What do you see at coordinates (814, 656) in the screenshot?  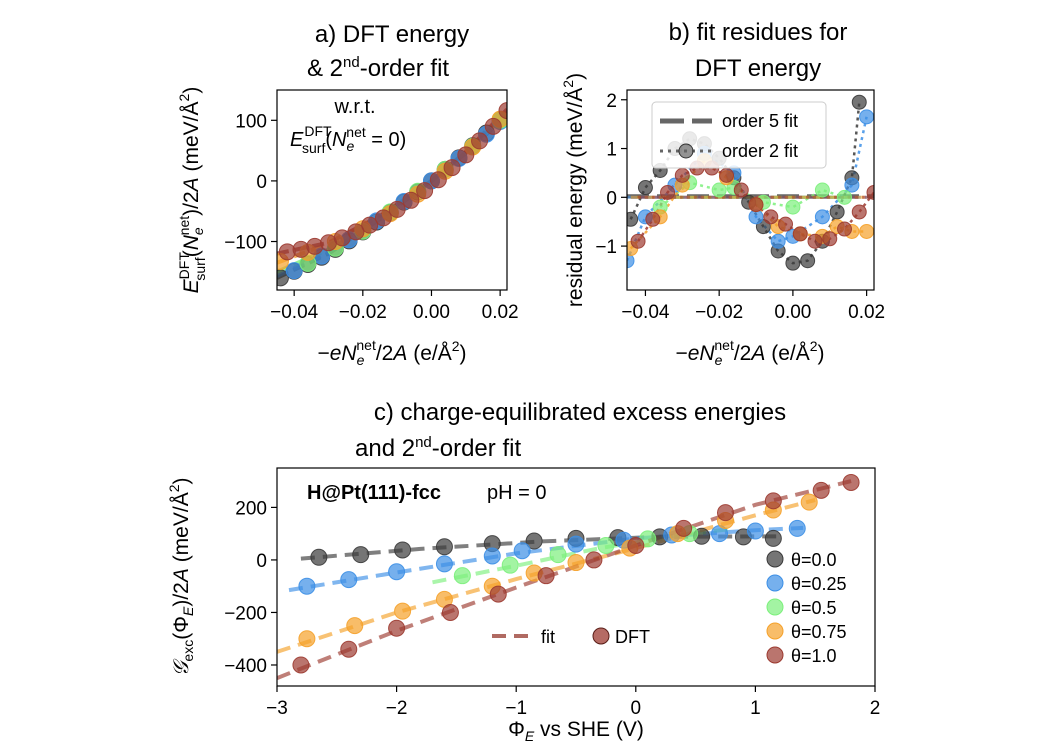 I see `legend-label: θ=1.0` at bounding box center [814, 656].